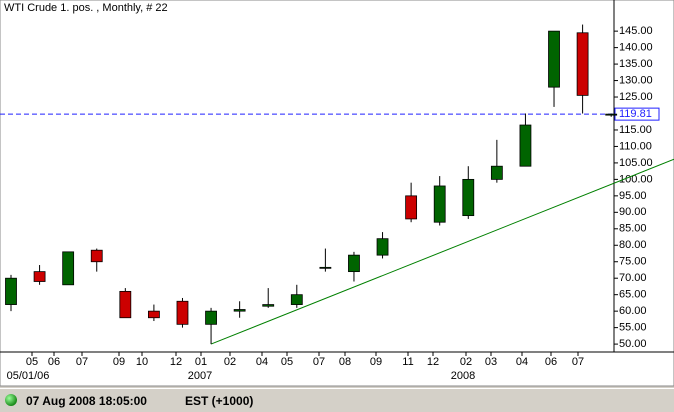 The image size is (674, 412). I want to click on y-tick-label: 65.00, so click(633, 295).